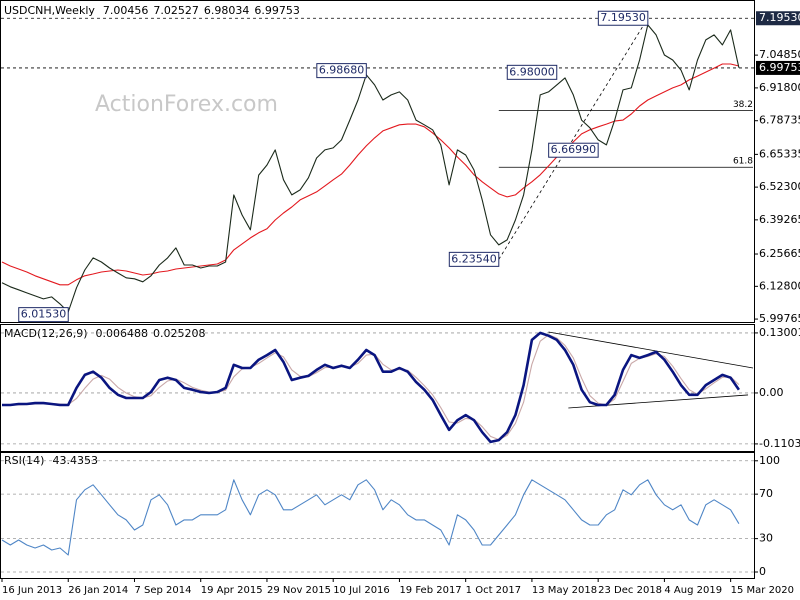 This screenshot has height=600, width=800. What do you see at coordinates (779, 54) in the screenshot?
I see `y-tick-label: 7.04850` at bounding box center [779, 54].